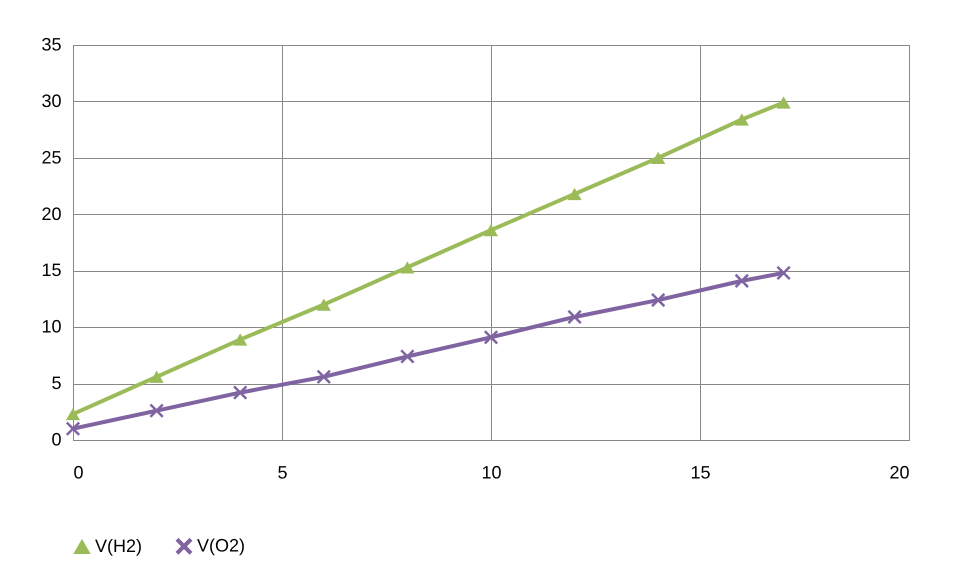 This screenshot has width=957, height=577. I want to click on y-tick-label: 0, so click(56, 440).